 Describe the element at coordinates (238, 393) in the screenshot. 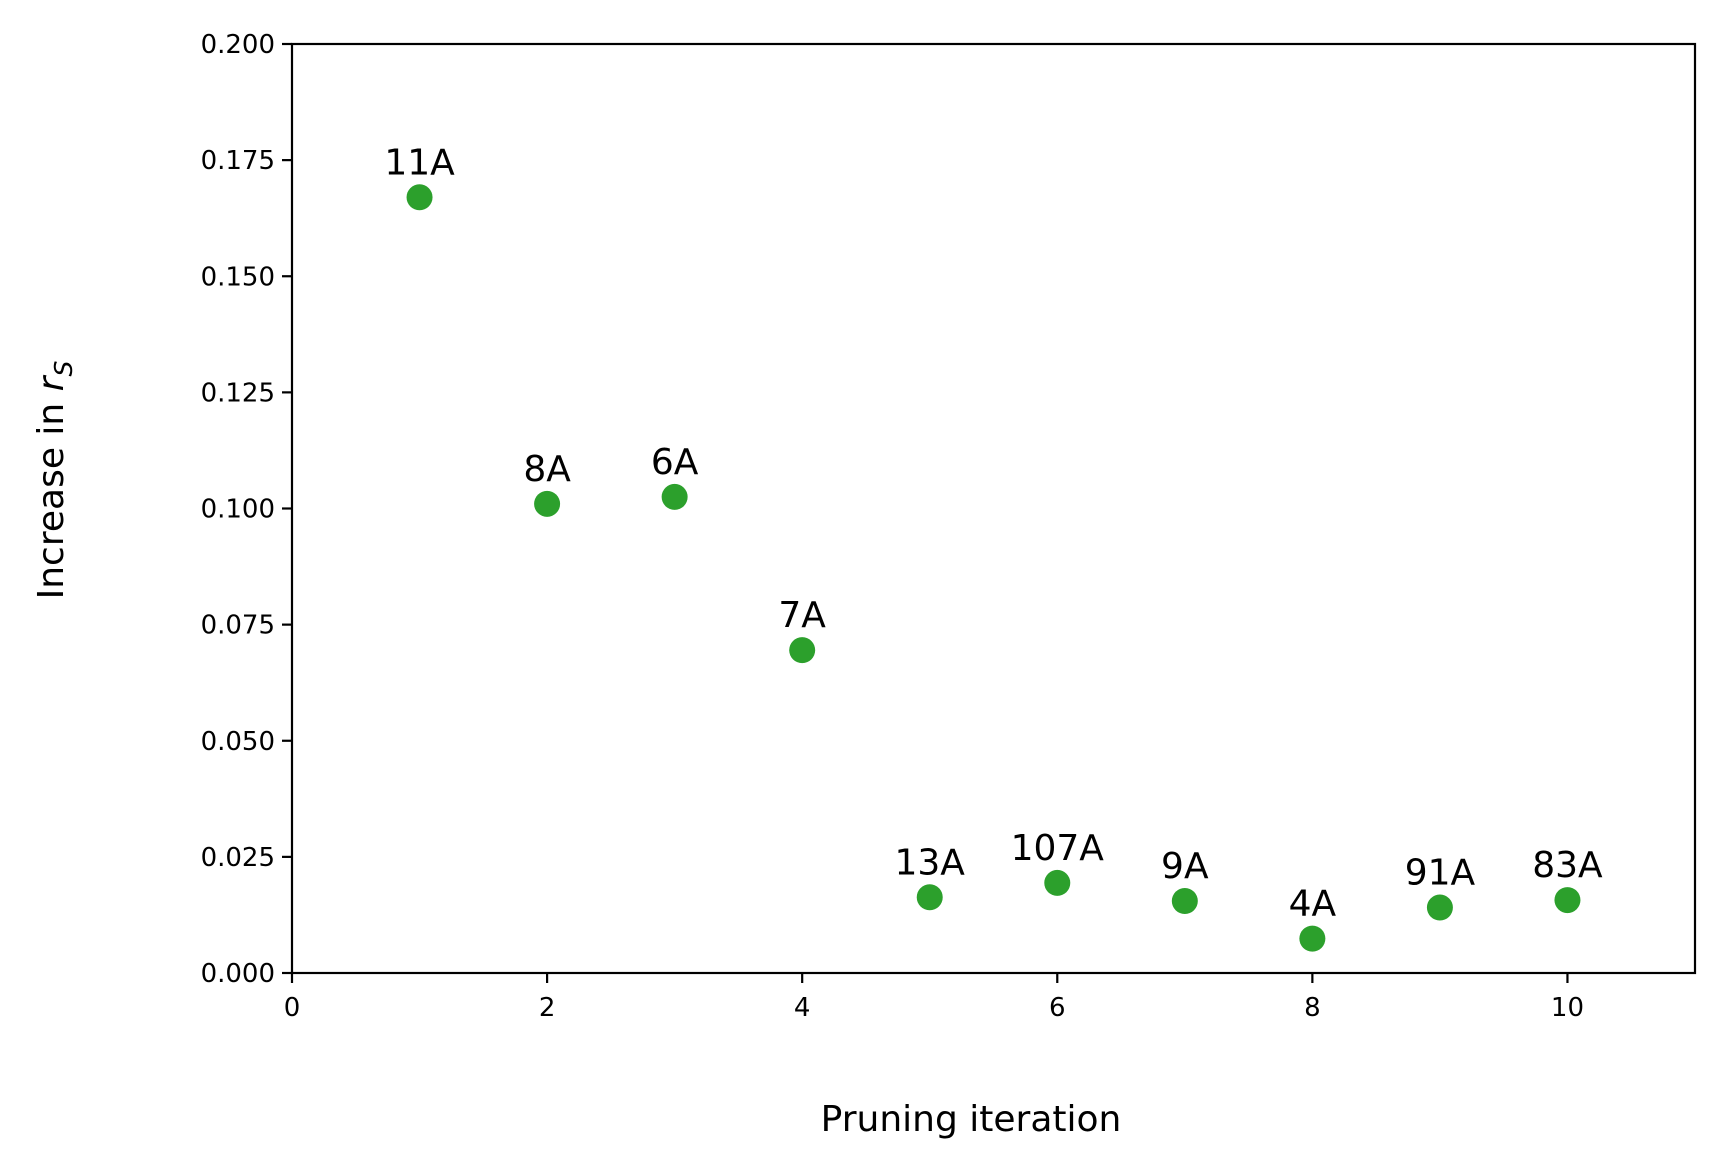

I see `y-tick-label: 0.125` at that location.